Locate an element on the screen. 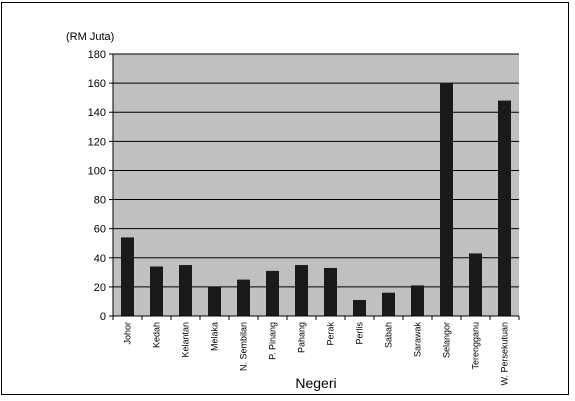 Image resolution: width=575 pixels, height=401 pixels. y-tick-label: 140 is located at coordinates (97, 113).